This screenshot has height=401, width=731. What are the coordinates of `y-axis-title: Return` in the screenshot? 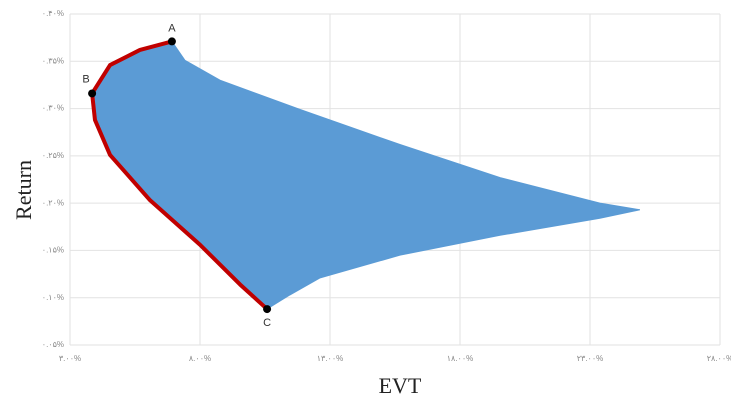 It's located at (23, 190).